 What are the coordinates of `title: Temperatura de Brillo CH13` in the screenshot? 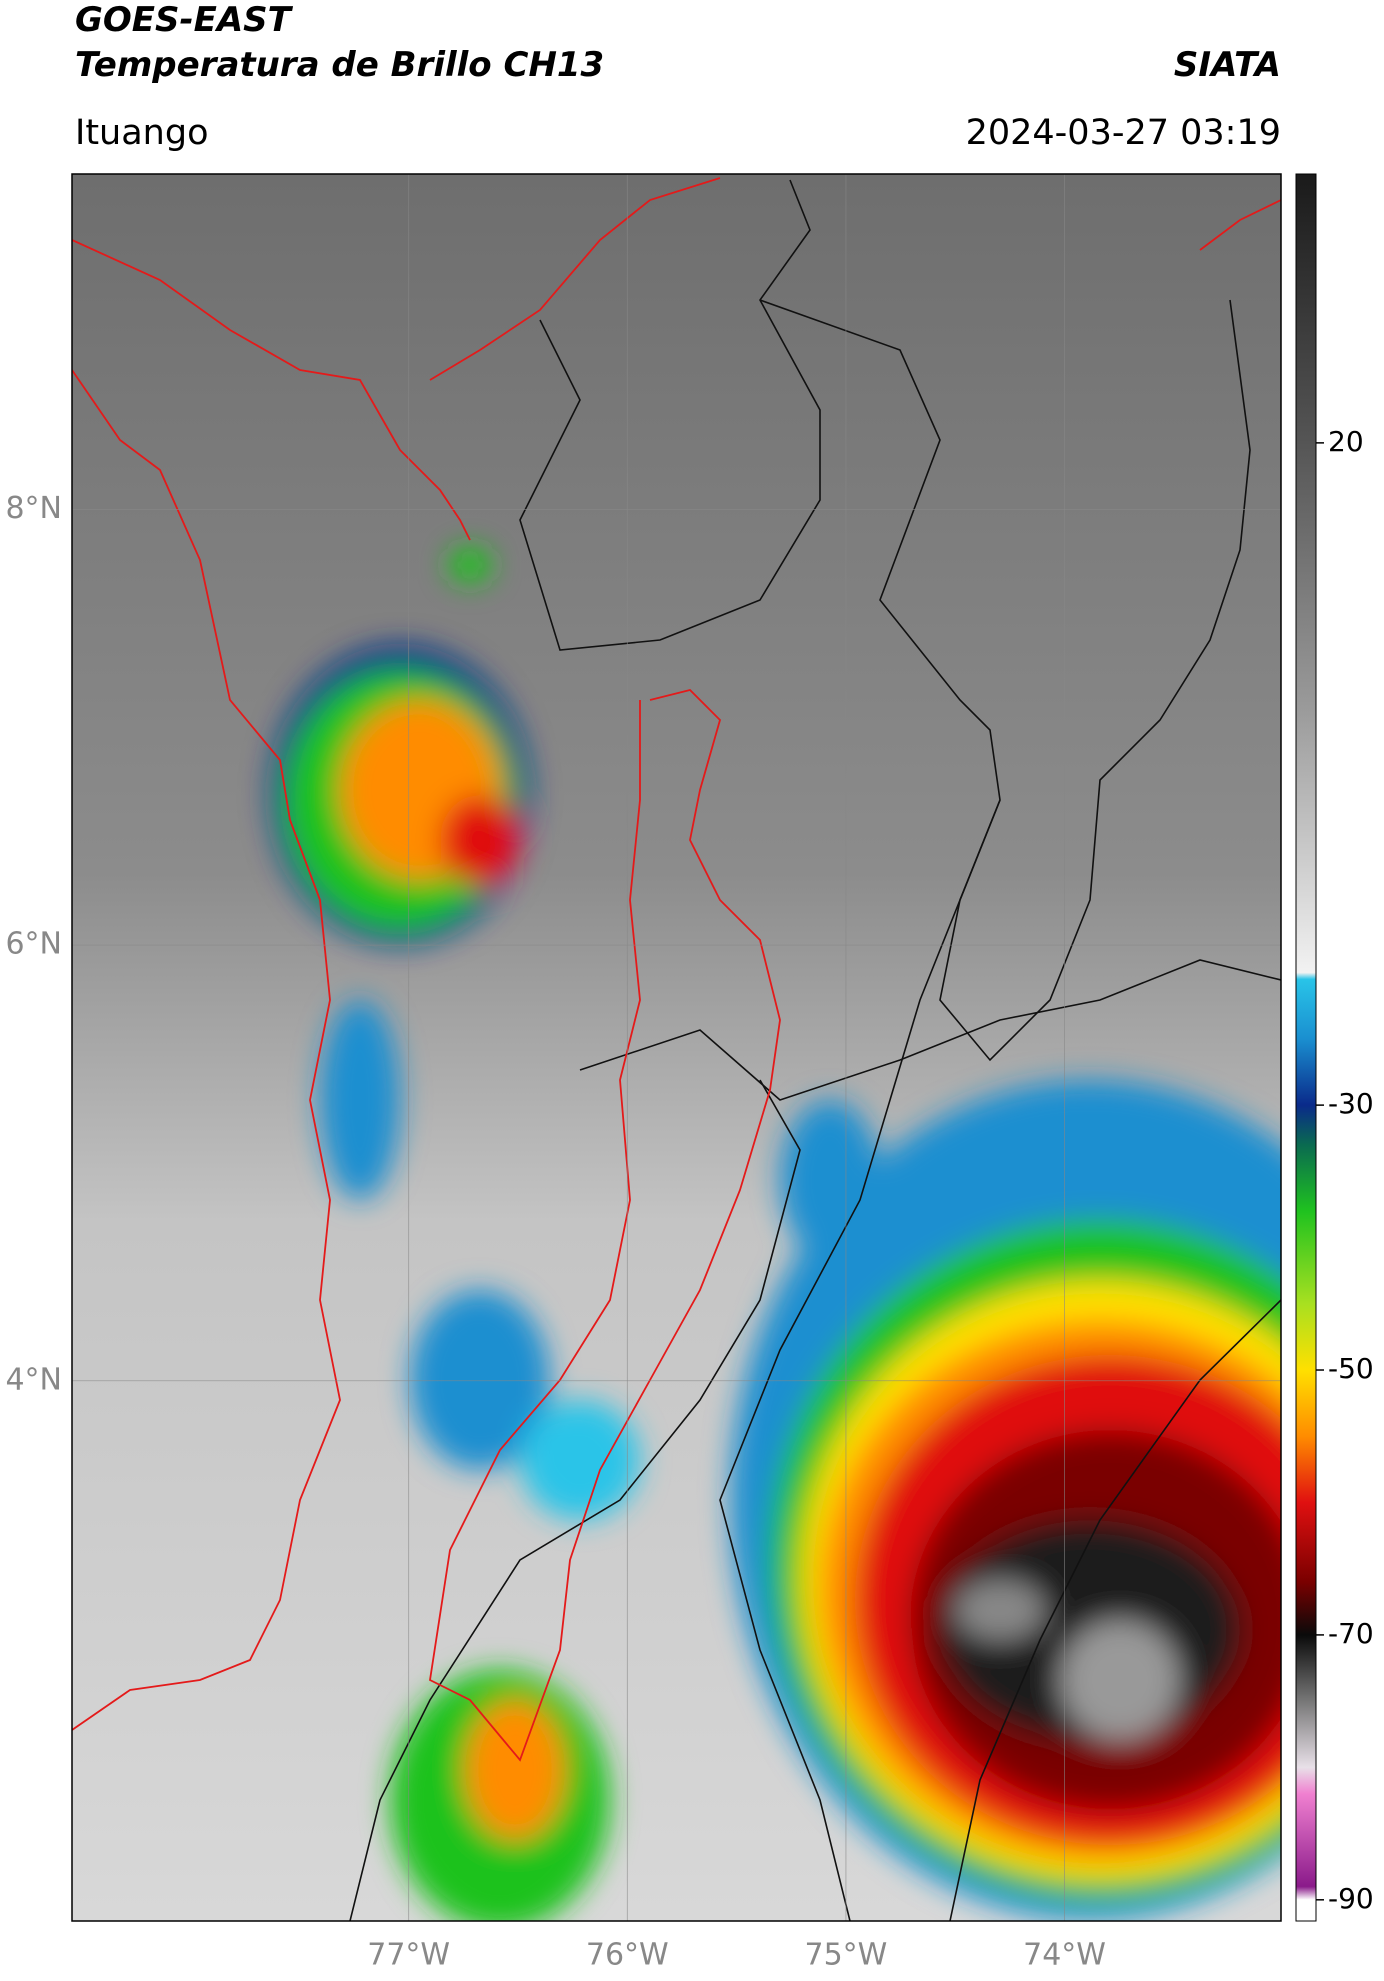 It's located at (340, 65).